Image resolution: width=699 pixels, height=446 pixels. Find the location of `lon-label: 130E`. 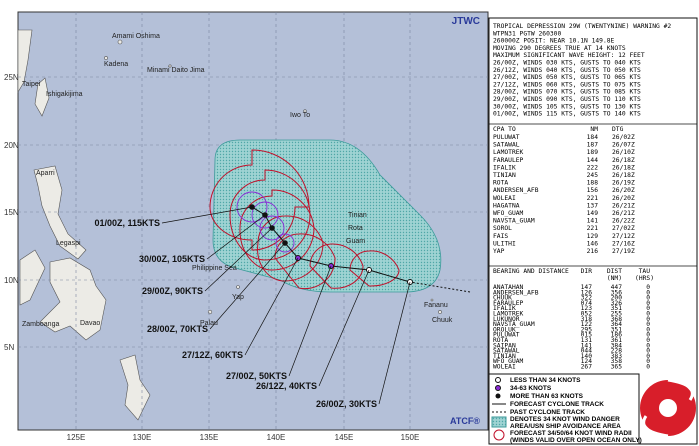

lon-label: 130E is located at coordinates (142, 437).